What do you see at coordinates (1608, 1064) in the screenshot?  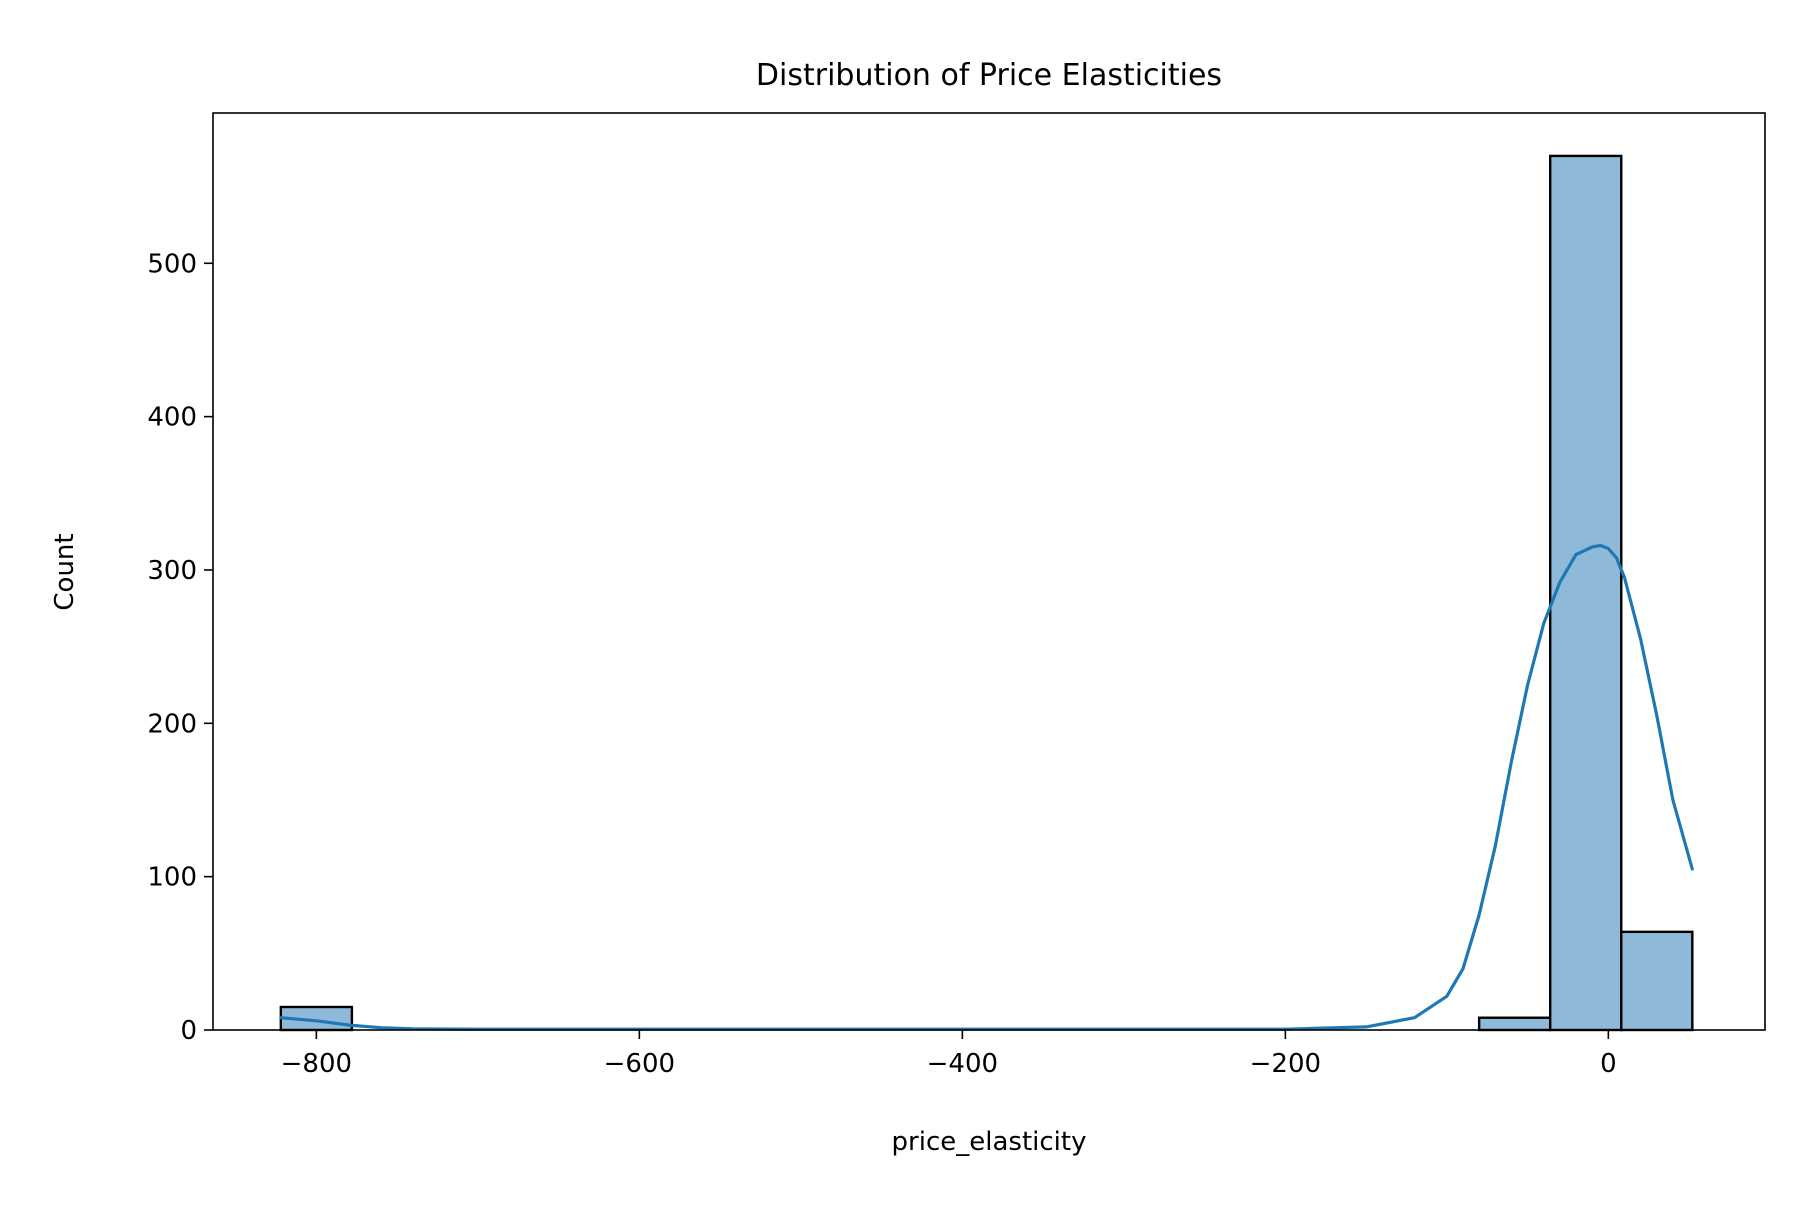 I see `x-tick-label: 0` at bounding box center [1608, 1064].